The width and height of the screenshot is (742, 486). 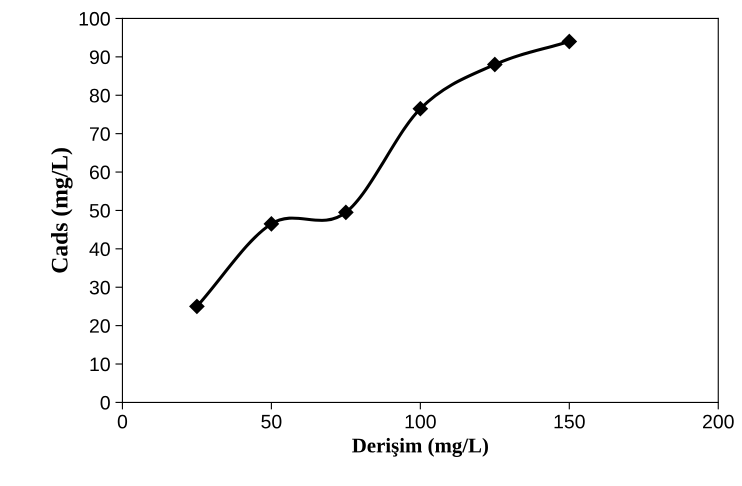 I want to click on x-axis-title: Derişim (mg/L), so click(x=420, y=447).